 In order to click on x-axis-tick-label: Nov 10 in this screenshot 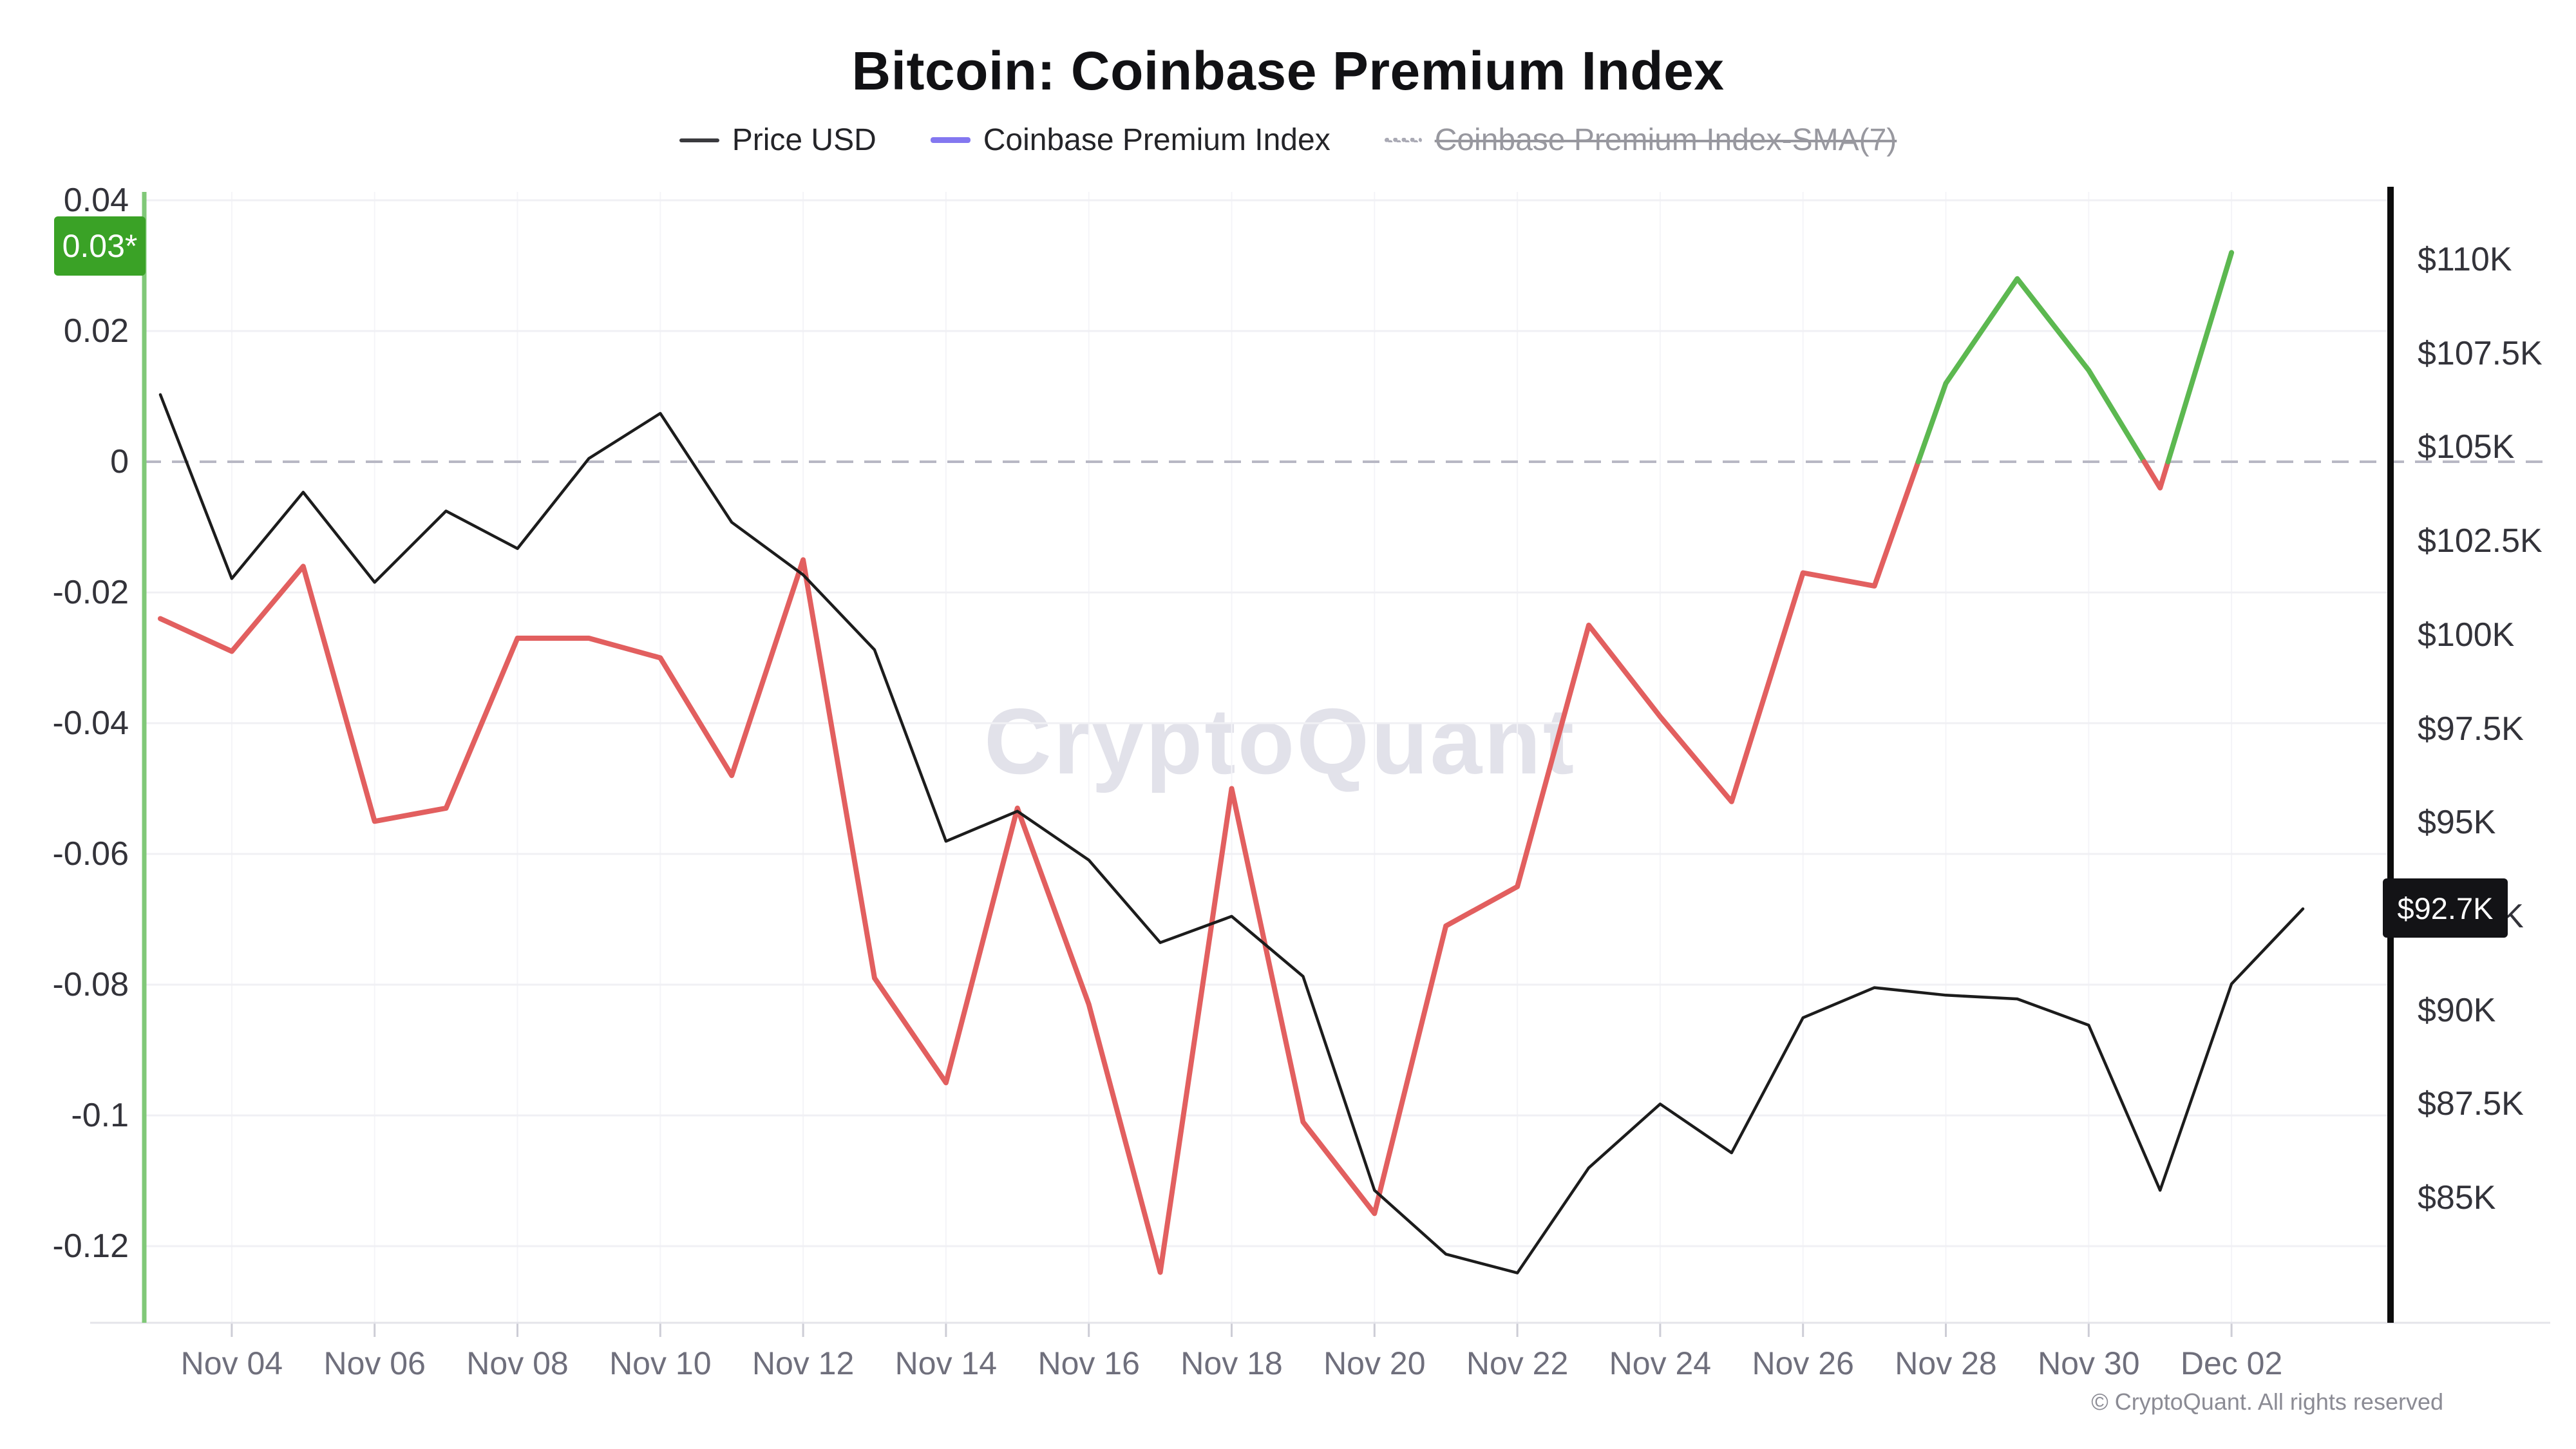, I will do `click(660, 1363)`.